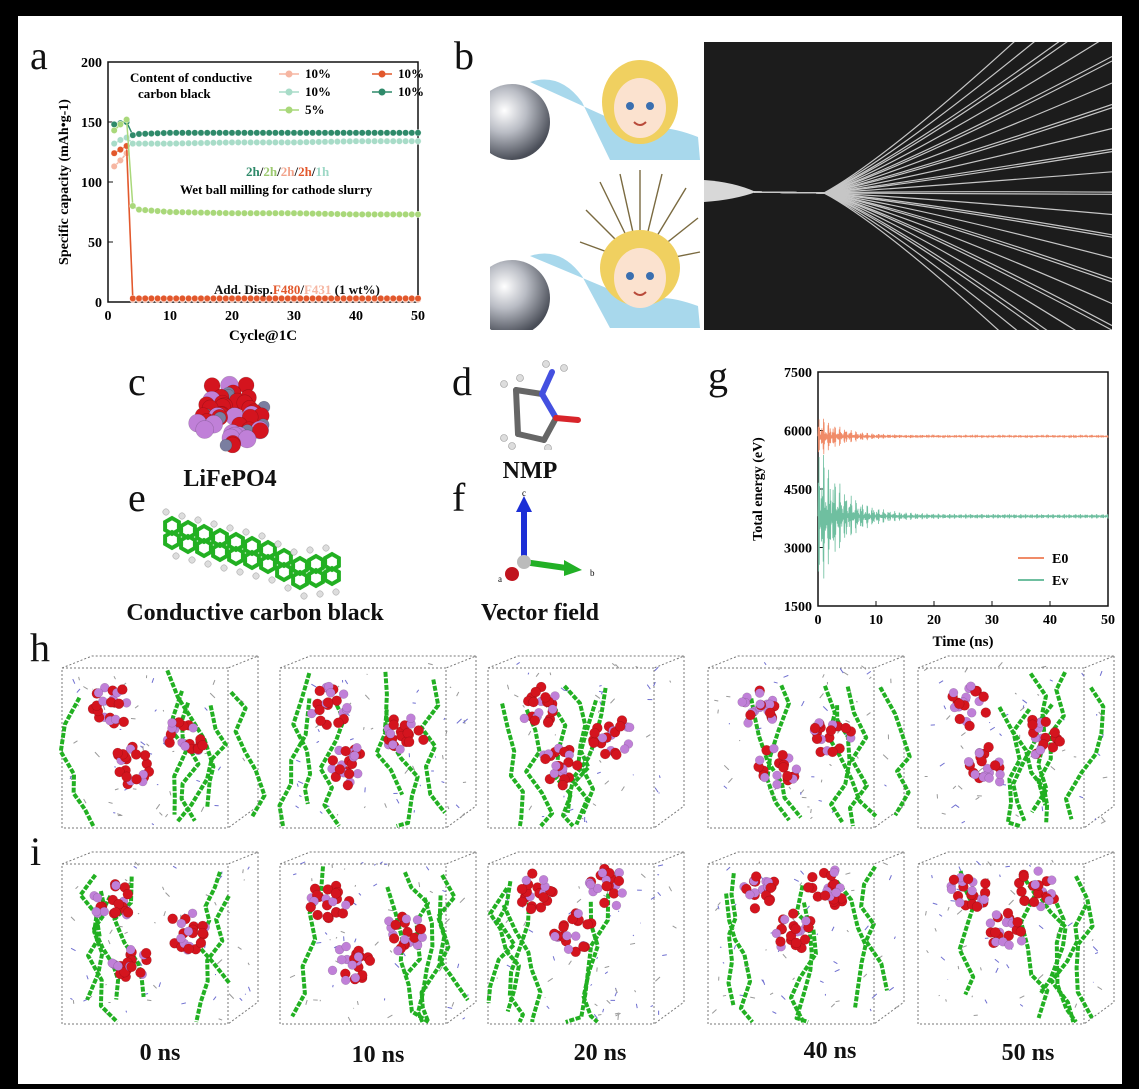 The height and width of the screenshot is (1089, 1139). What do you see at coordinates (540, 405) in the screenshot?
I see `nmp-molecule` at bounding box center [540, 405].